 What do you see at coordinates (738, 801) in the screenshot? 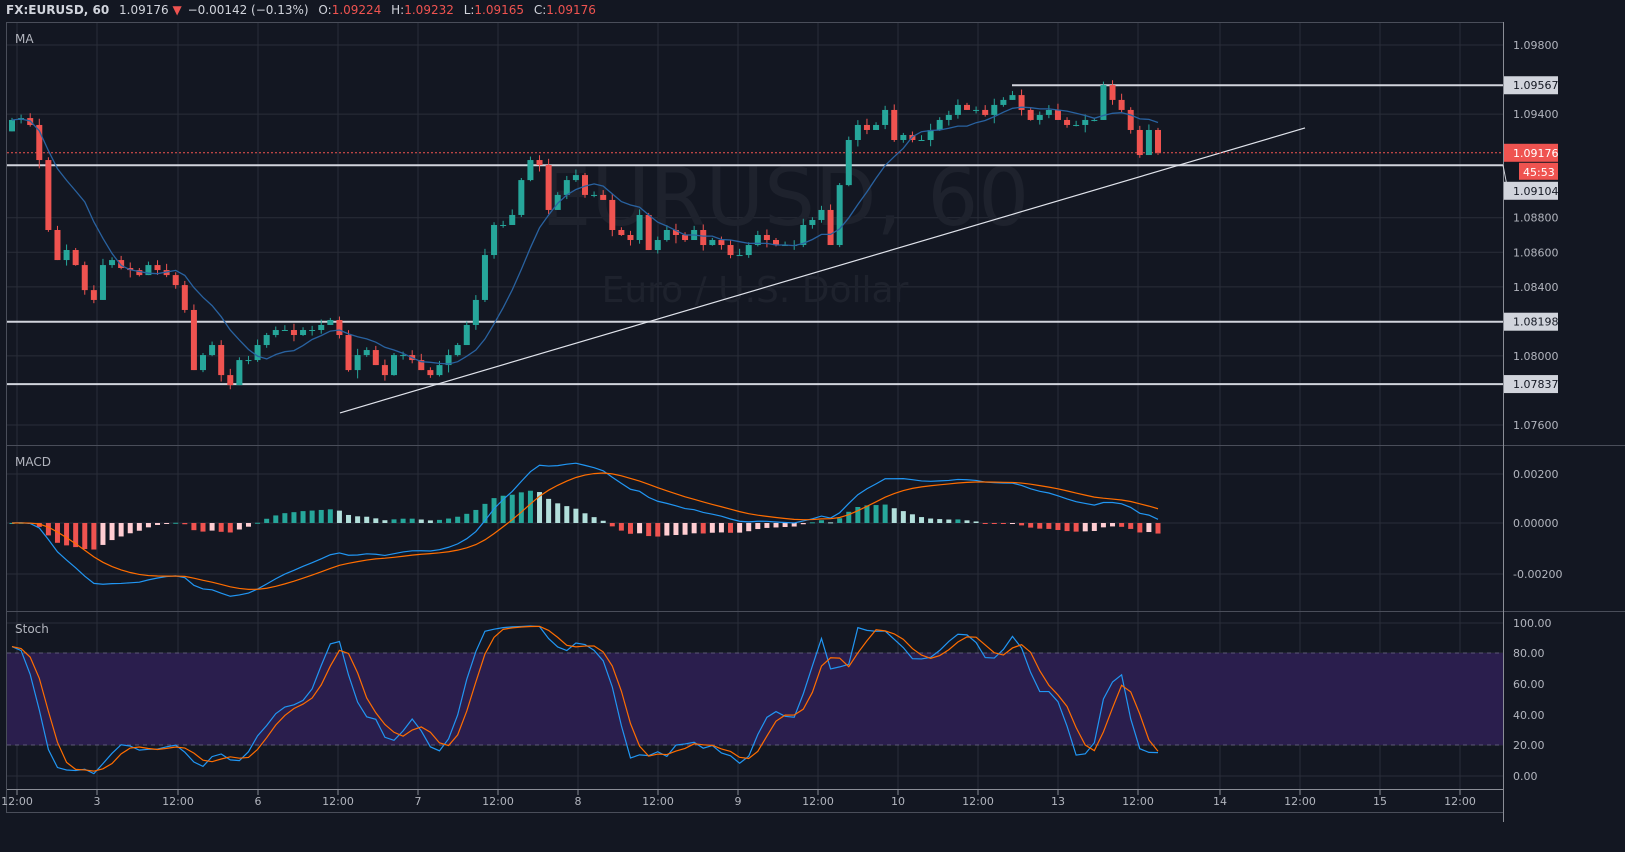
I see `time-label: 9` at bounding box center [738, 801].